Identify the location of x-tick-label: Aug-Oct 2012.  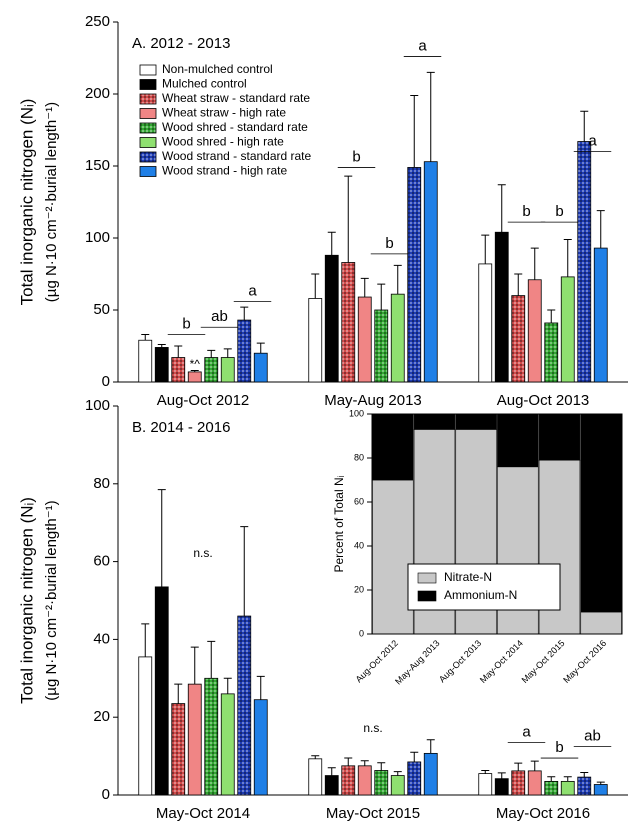
(203, 400).